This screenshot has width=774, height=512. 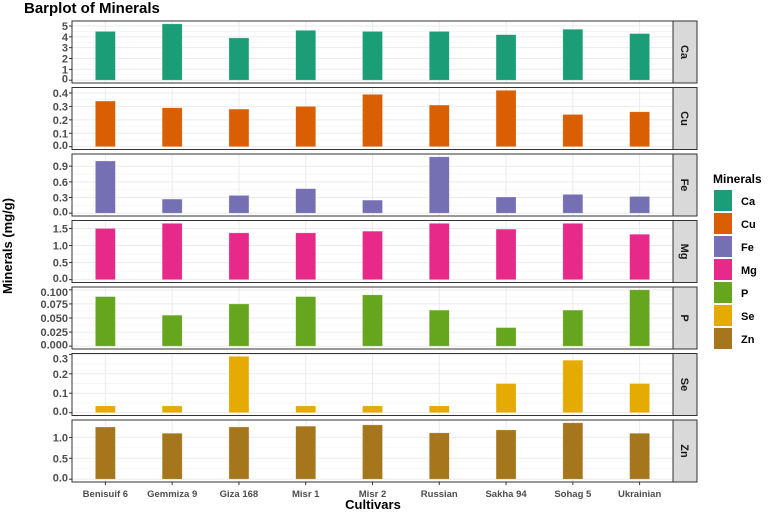 What do you see at coordinates (684, 52) in the screenshot?
I see `facet-strip-label: Ca` at bounding box center [684, 52].